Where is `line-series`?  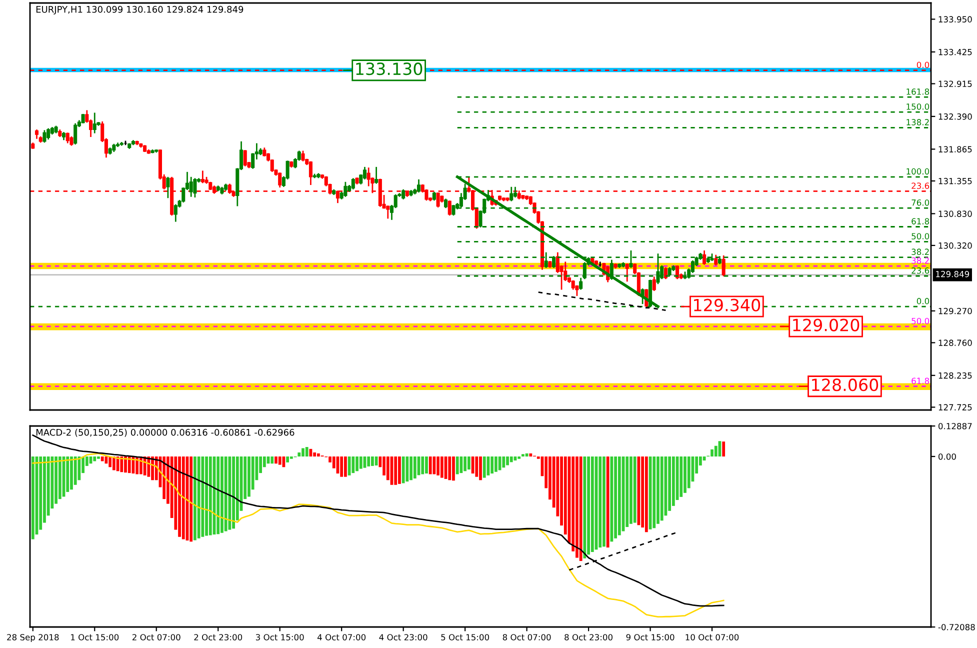
line-series is located at coordinates (623, 551).